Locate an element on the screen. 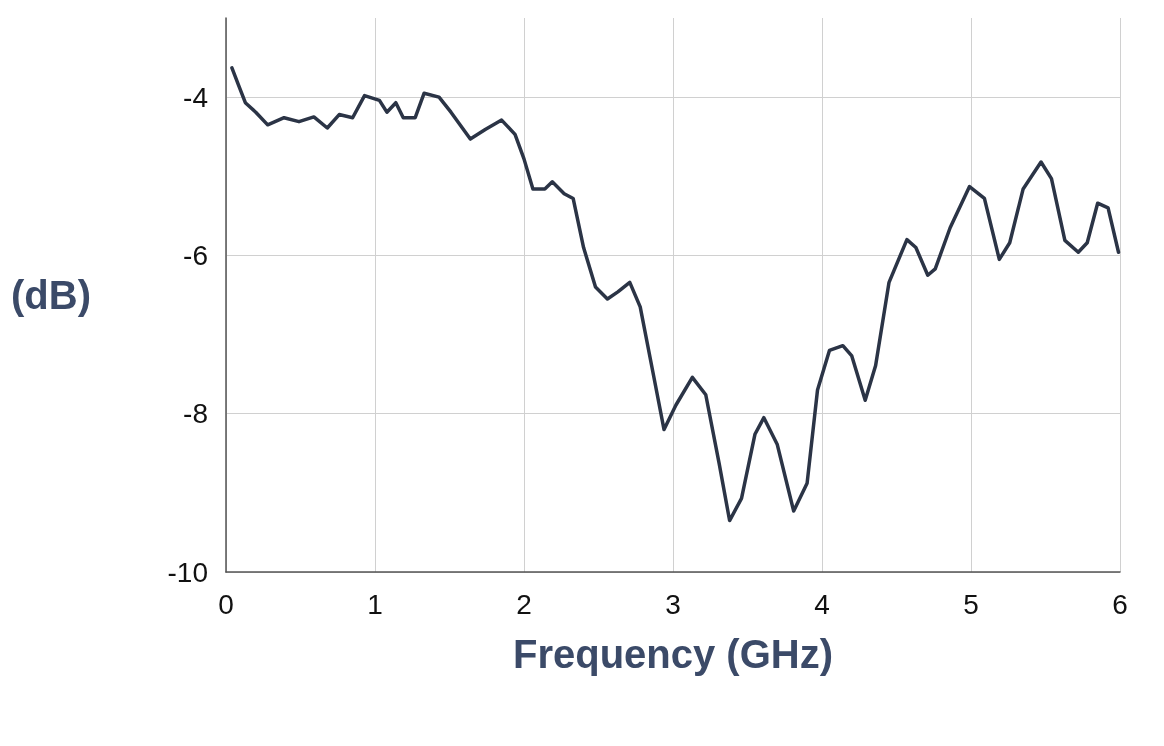  y-tick-label: -10 is located at coordinates (187, 572).